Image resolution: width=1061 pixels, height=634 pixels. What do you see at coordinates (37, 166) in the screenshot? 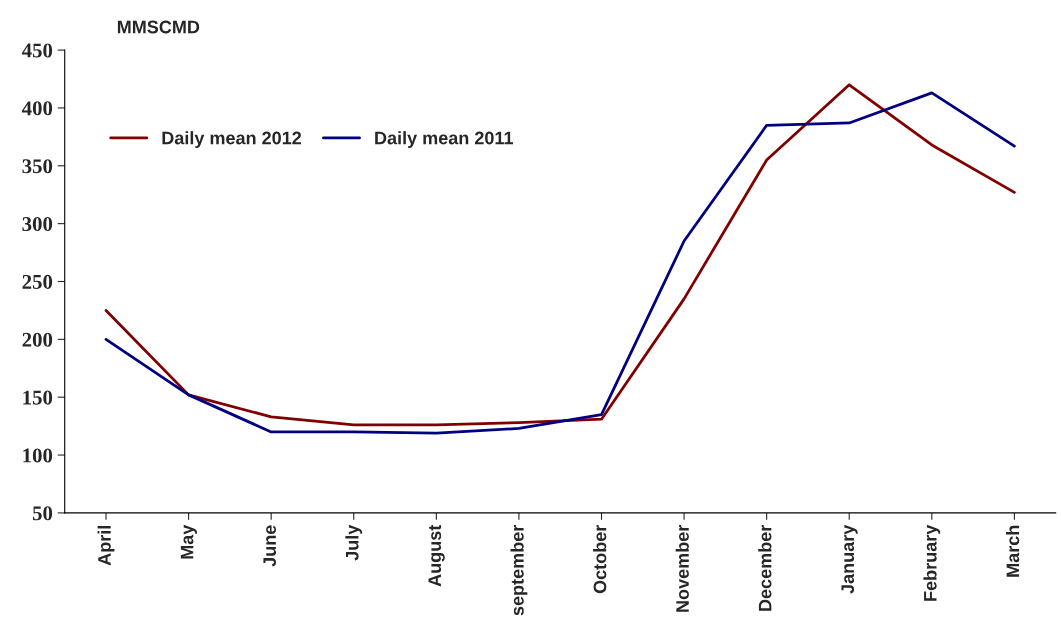
I see `y-tick-label: 350` at bounding box center [37, 166].